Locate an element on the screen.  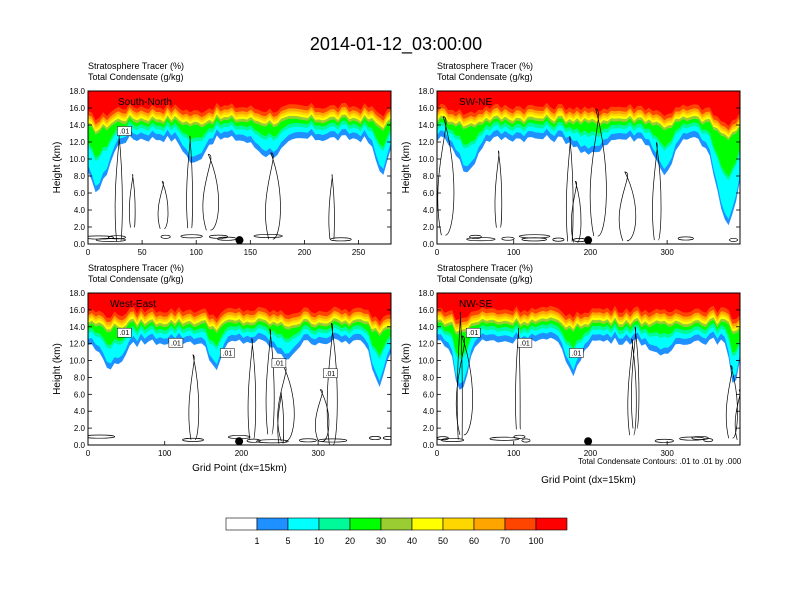
colorbar-label: 70 is located at coordinates (505, 541).